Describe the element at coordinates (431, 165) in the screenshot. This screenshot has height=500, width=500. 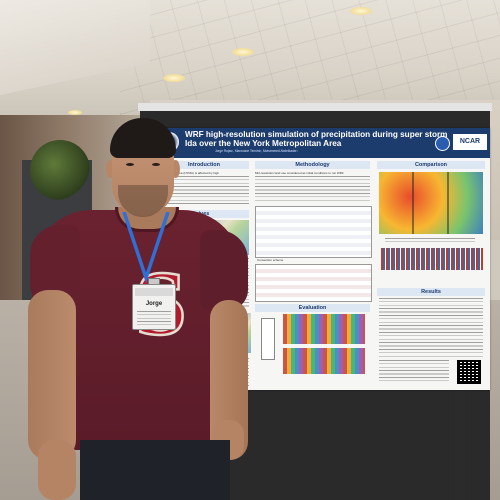
I see `section-comparison: Comparison` at that location.